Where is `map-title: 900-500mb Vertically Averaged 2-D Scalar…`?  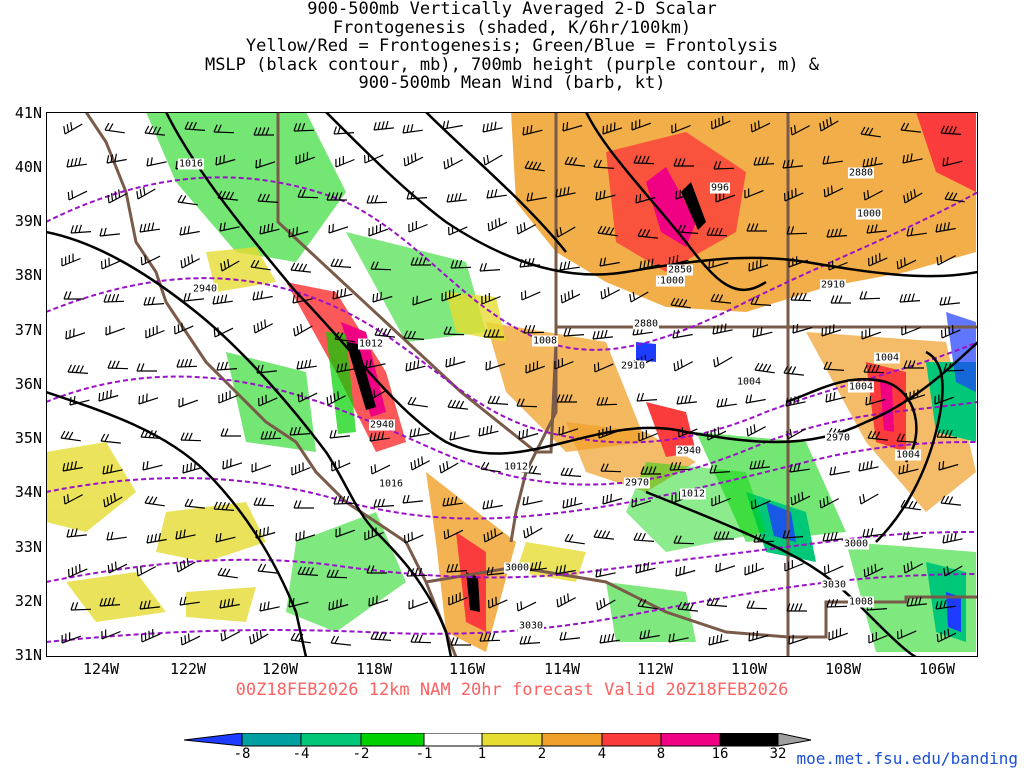
map-title: 900-500mb Vertically Averaged 2-D Scalar… is located at coordinates (512, 46).